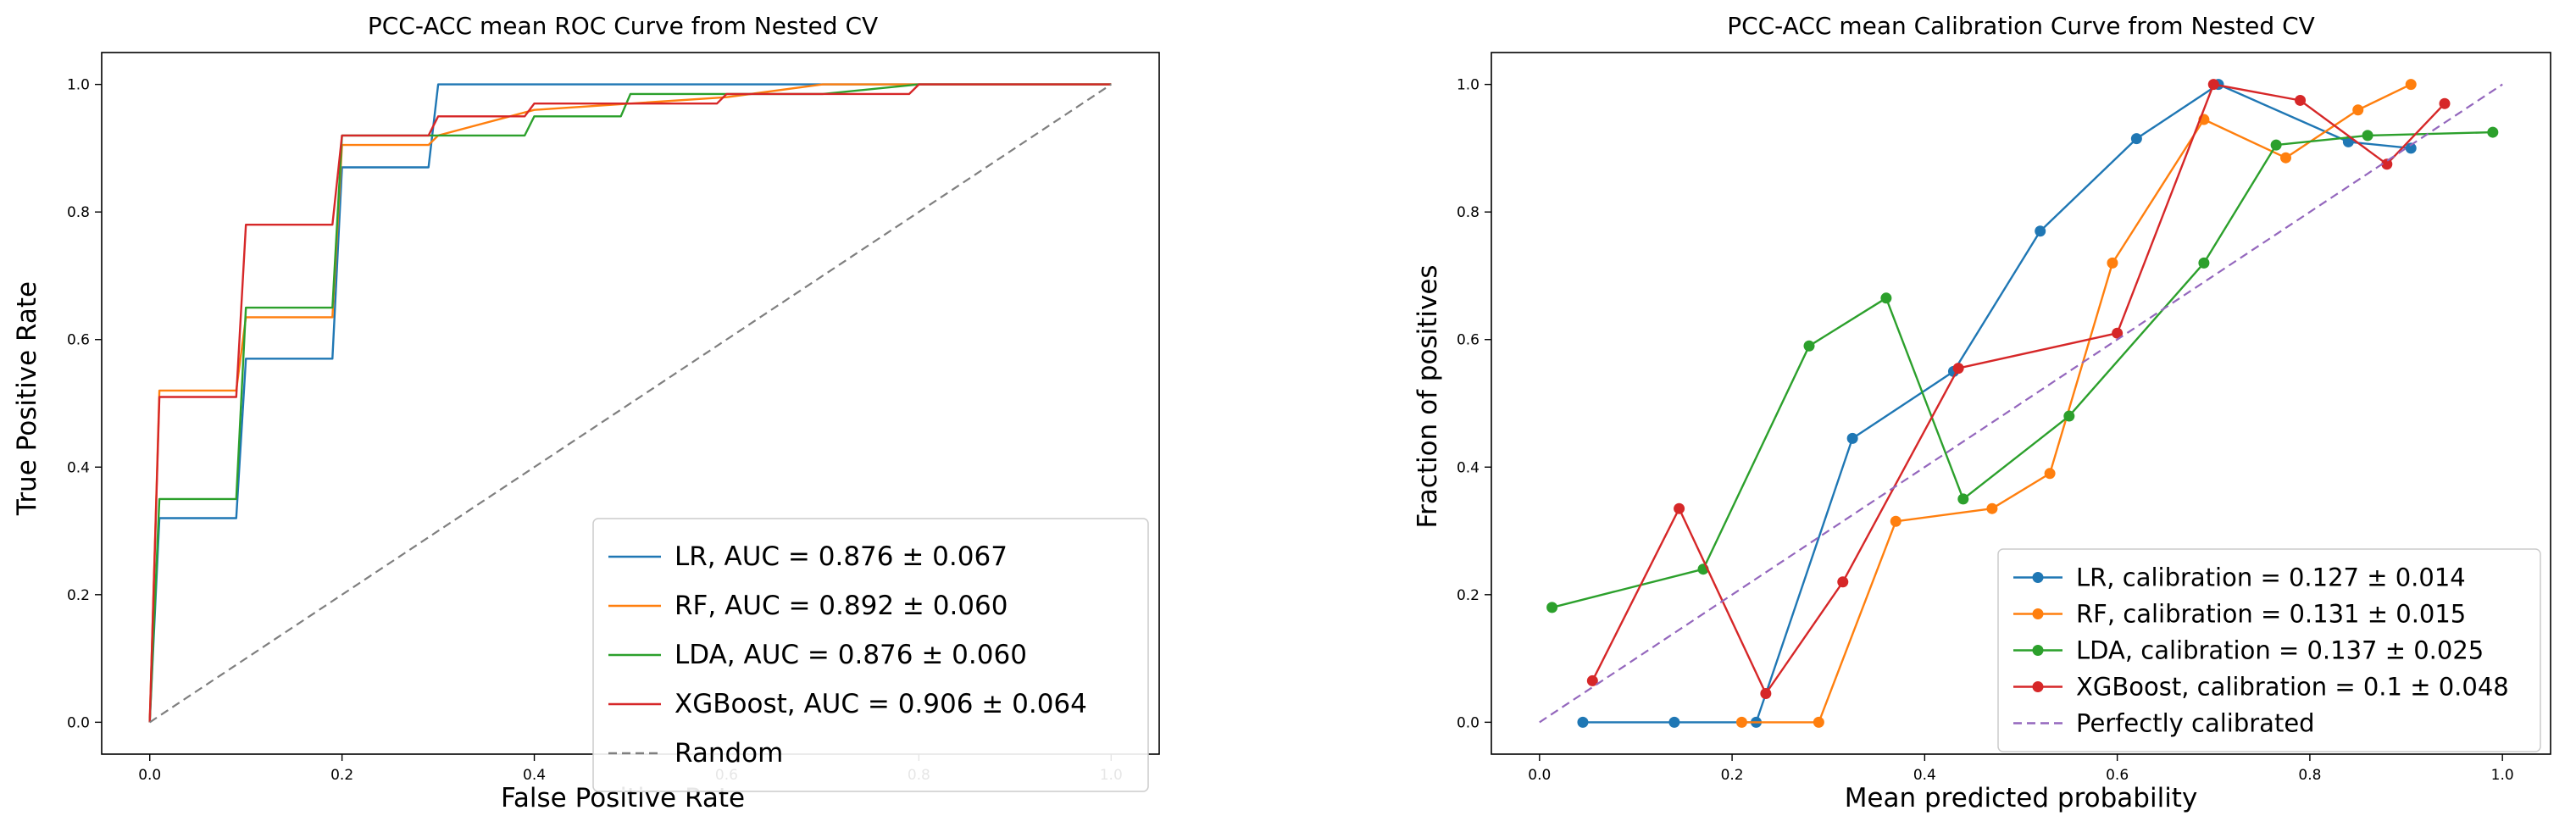  I want to click on roc-y-tick-label: 0.0, so click(78, 722).